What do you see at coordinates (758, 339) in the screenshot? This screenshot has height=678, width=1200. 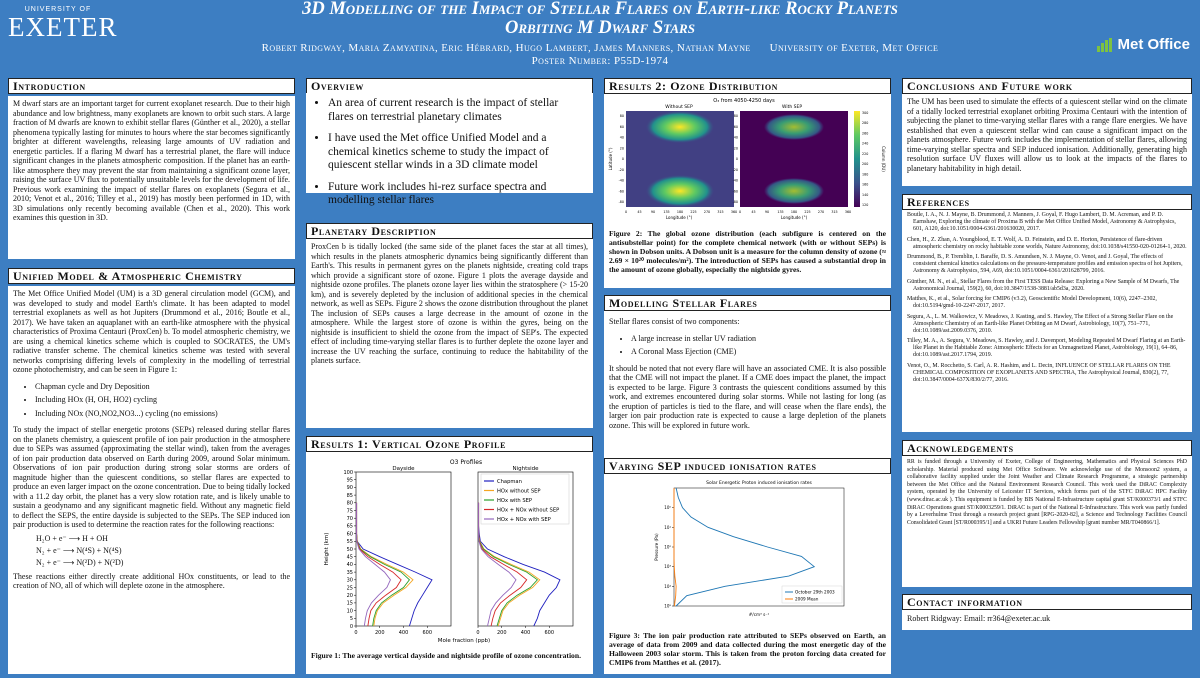 I see `modelling-bullet: A large increase in stellar UV radiation` at bounding box center [758, 339].